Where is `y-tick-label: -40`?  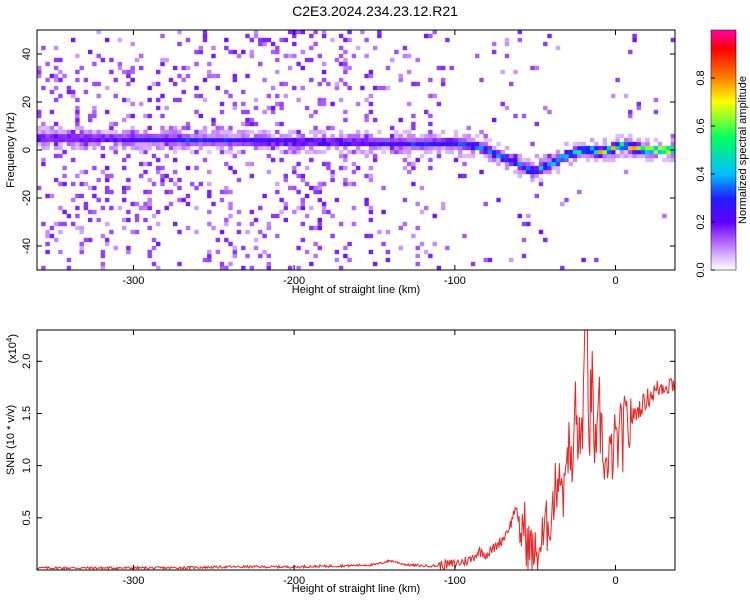
y-tick-label: -40 is located at coordinates (27, 246).